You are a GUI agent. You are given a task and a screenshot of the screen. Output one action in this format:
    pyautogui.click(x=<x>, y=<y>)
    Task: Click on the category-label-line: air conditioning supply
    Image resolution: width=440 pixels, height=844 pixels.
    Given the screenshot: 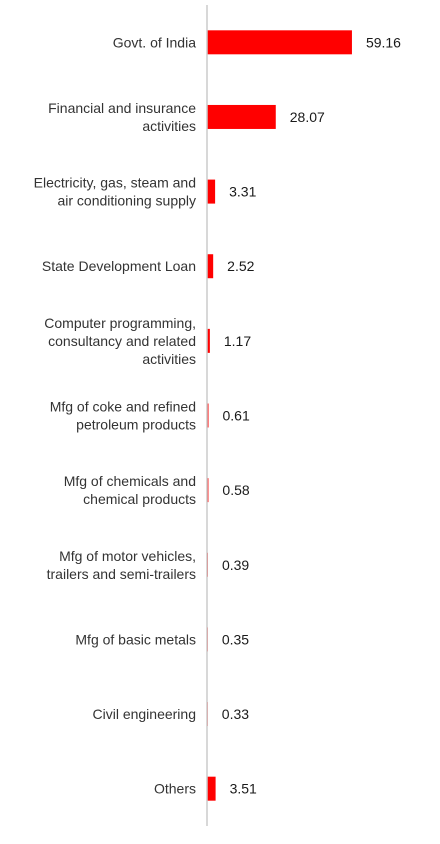 What is the action you would take?
    pyautogui.click(x=126, y=201)
    